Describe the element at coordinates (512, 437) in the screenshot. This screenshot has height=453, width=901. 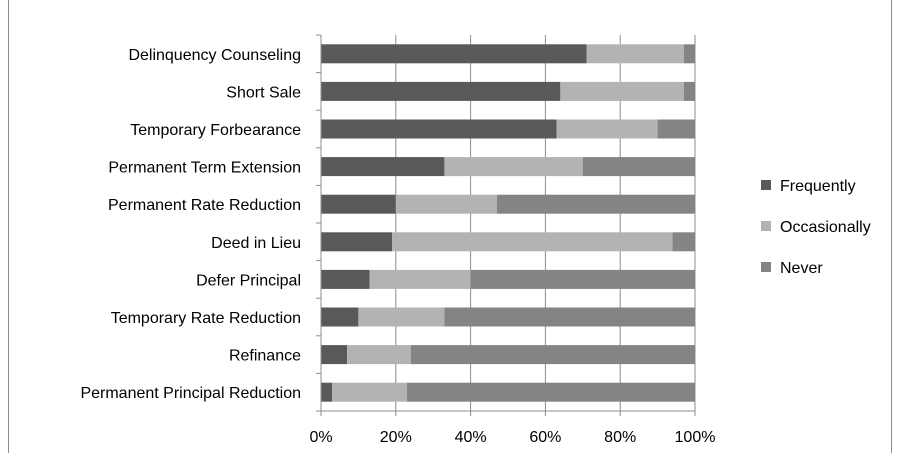
I see `x-tick-labels: 0% 20% 40% 60% 80% 100%` at that location.